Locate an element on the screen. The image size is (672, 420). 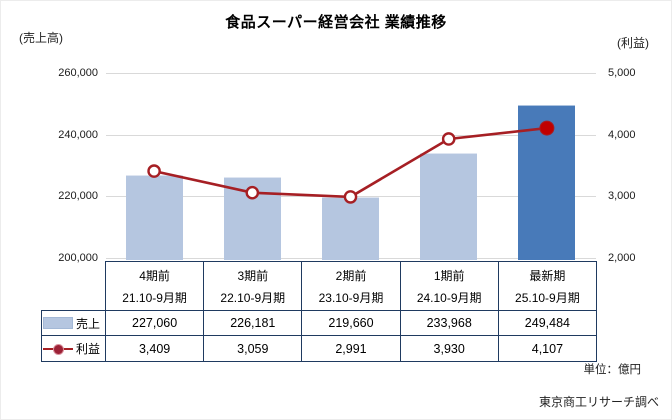
unit-note: 単位：億円 is located at coordinates (612, 370).